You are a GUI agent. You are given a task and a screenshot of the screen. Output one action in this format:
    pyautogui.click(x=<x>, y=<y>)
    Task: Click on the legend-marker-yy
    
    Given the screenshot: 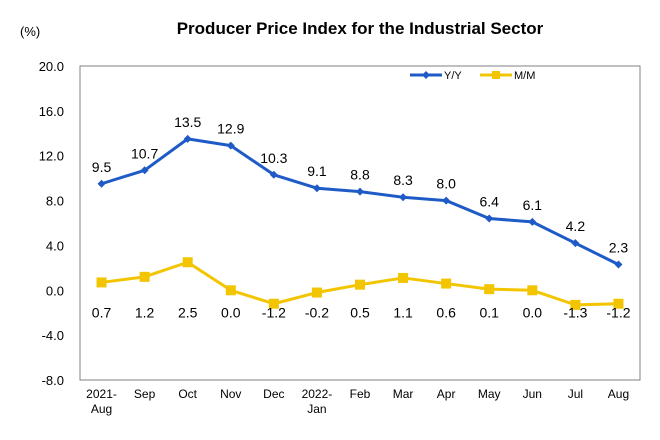 What is the action you would take?
    pyautogui.click(x=426, y=75)
    